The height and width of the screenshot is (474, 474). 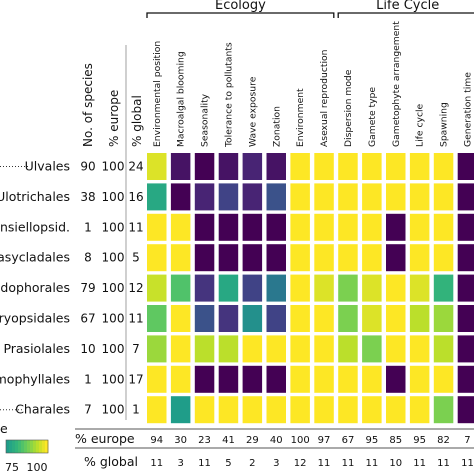 I want to click on global-row-label: % global, so click(x=111, y=461).